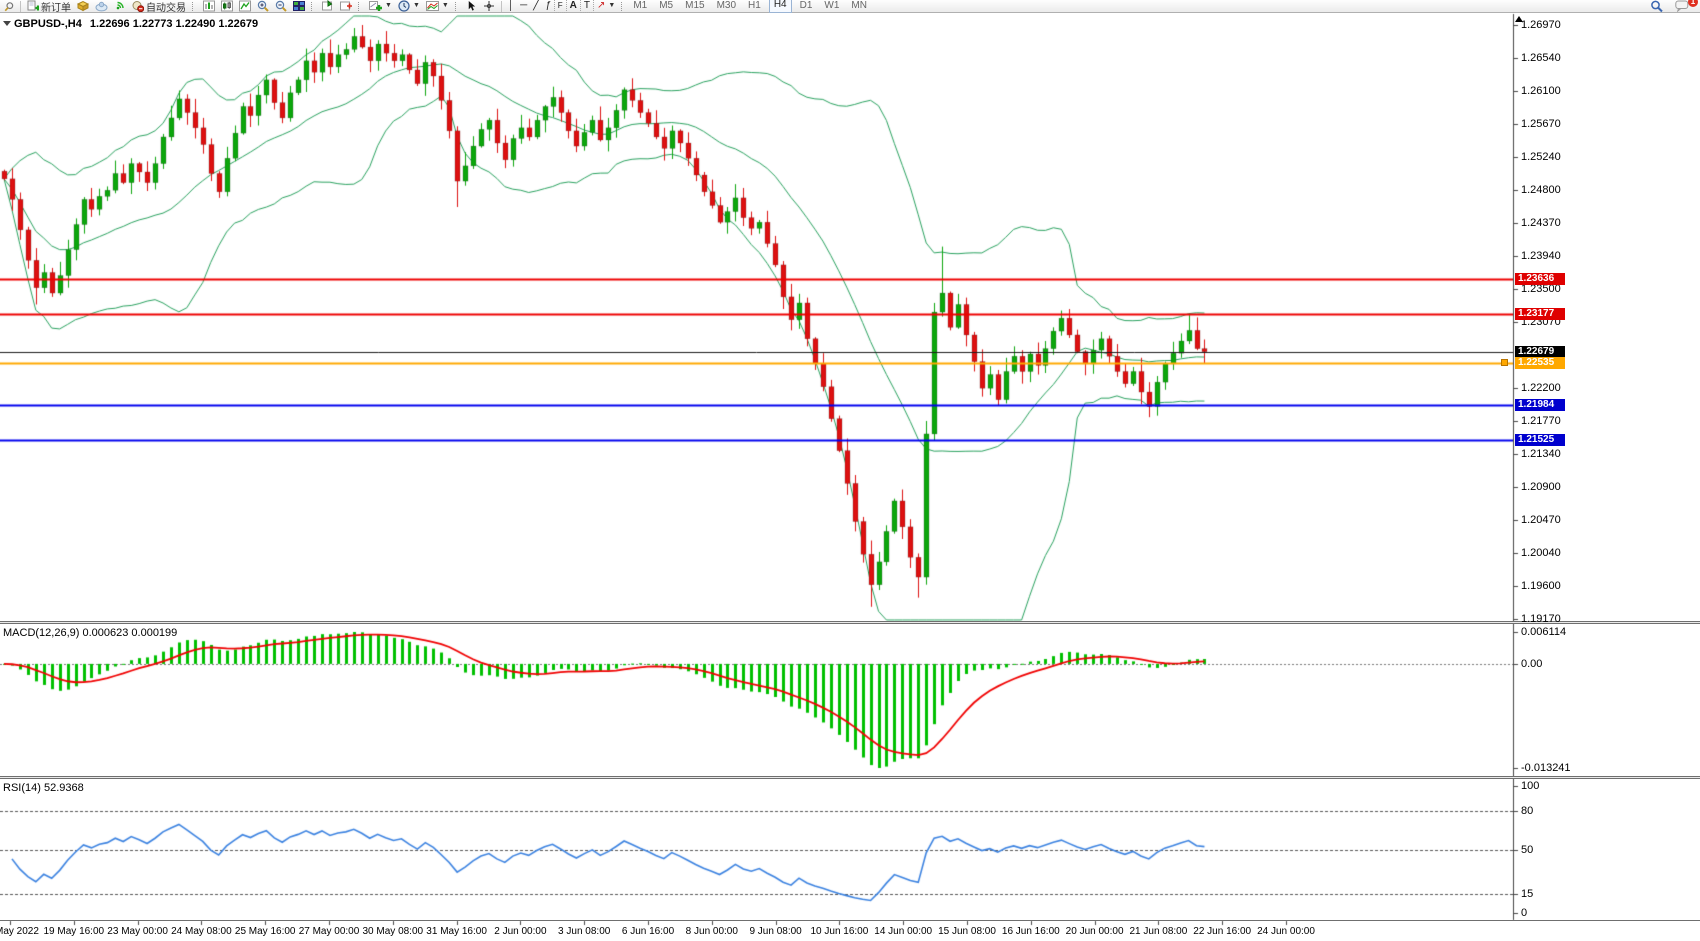 This screenshot has width=1700, height=941. What do you see at coordinates (640, 5) in the screenshot?
I see `timeframe-M1: M1` at bounding box center [640, 5].